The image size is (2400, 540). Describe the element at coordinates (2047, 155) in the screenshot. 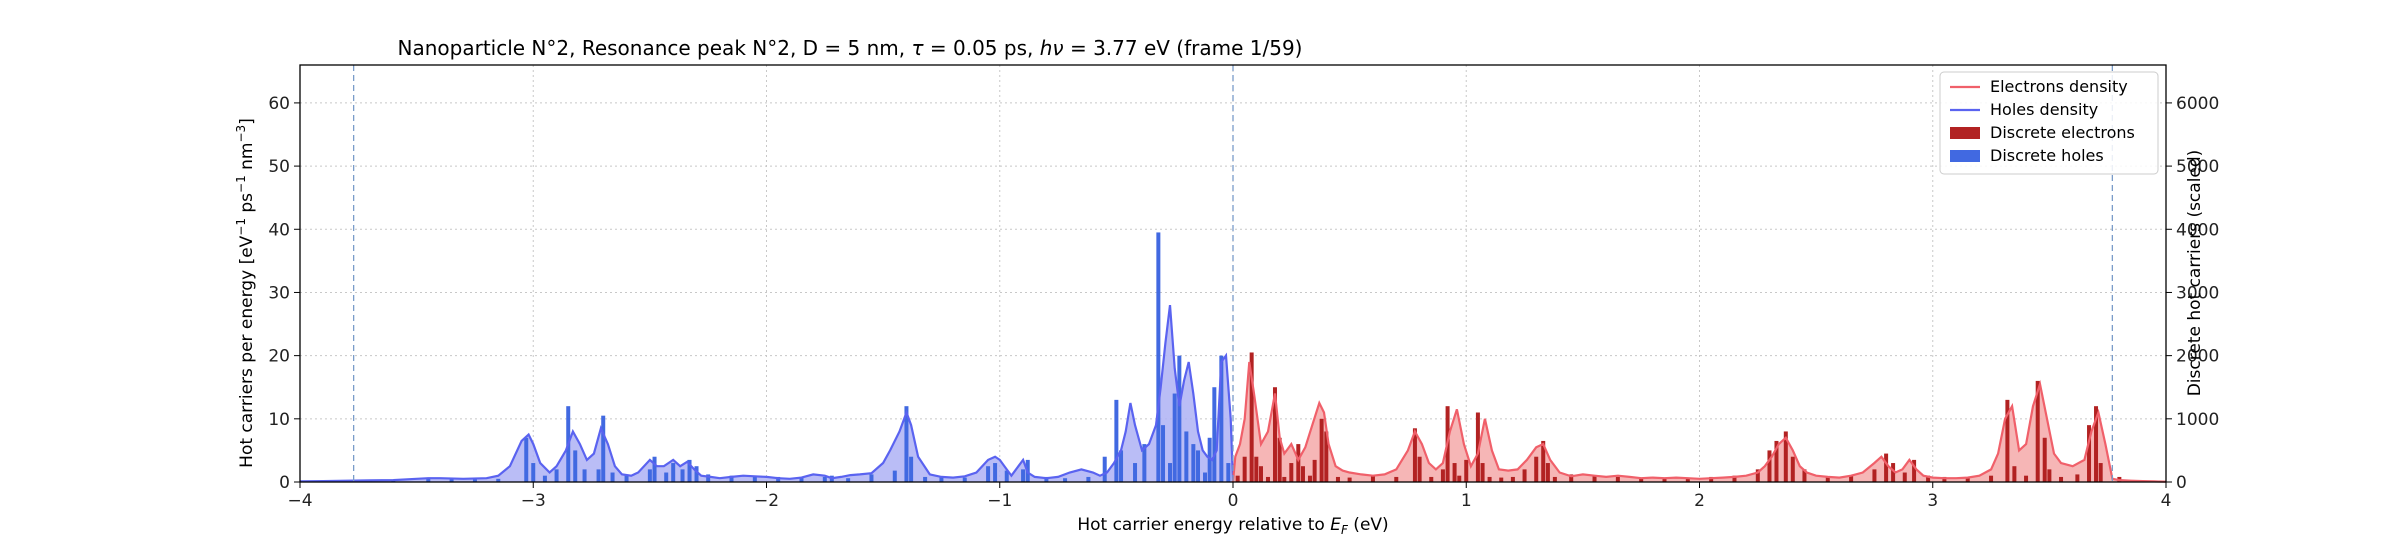

I see `legend-entry-label: Discrete holes` at that location.